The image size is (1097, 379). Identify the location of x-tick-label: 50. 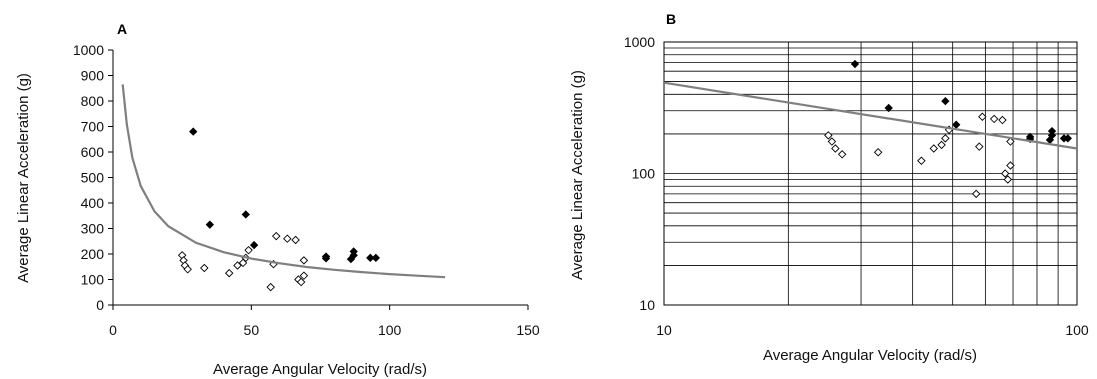
(252, 330).